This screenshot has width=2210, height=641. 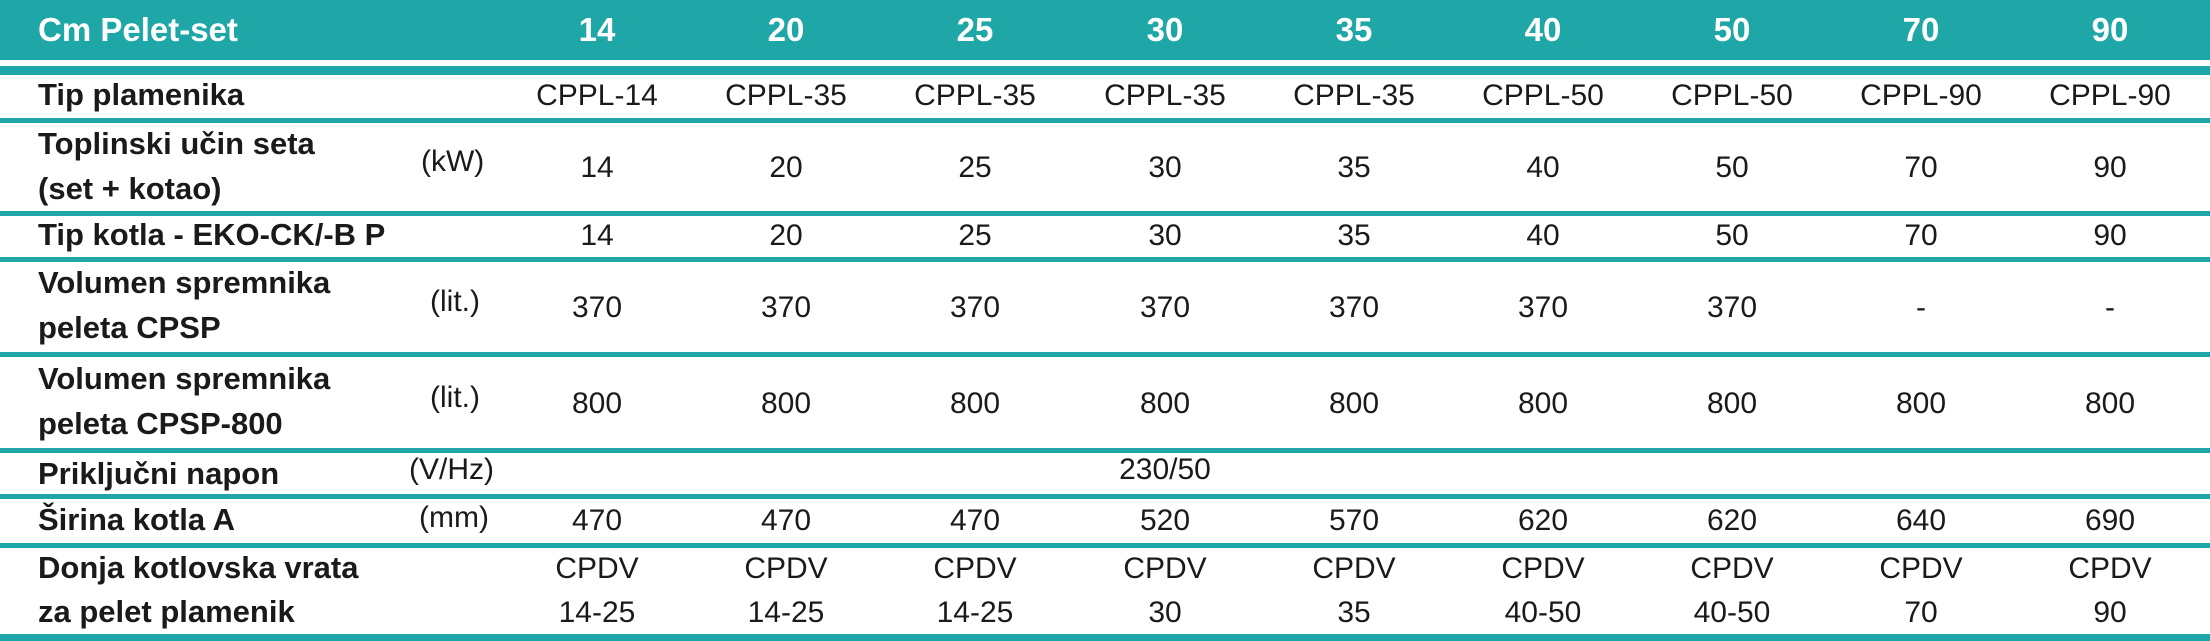 I want to click on row-label: Toplinski učin seta, so click(x=176, y=143).